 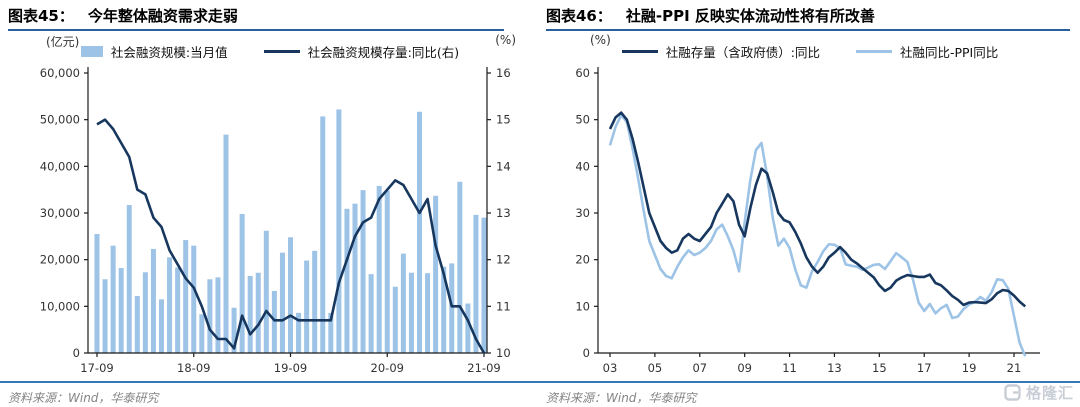 What do you see at coordinates (744, 368) in the screenshot?
I see `x-axis-tick-label: 09` at bounding box center [744, 368].